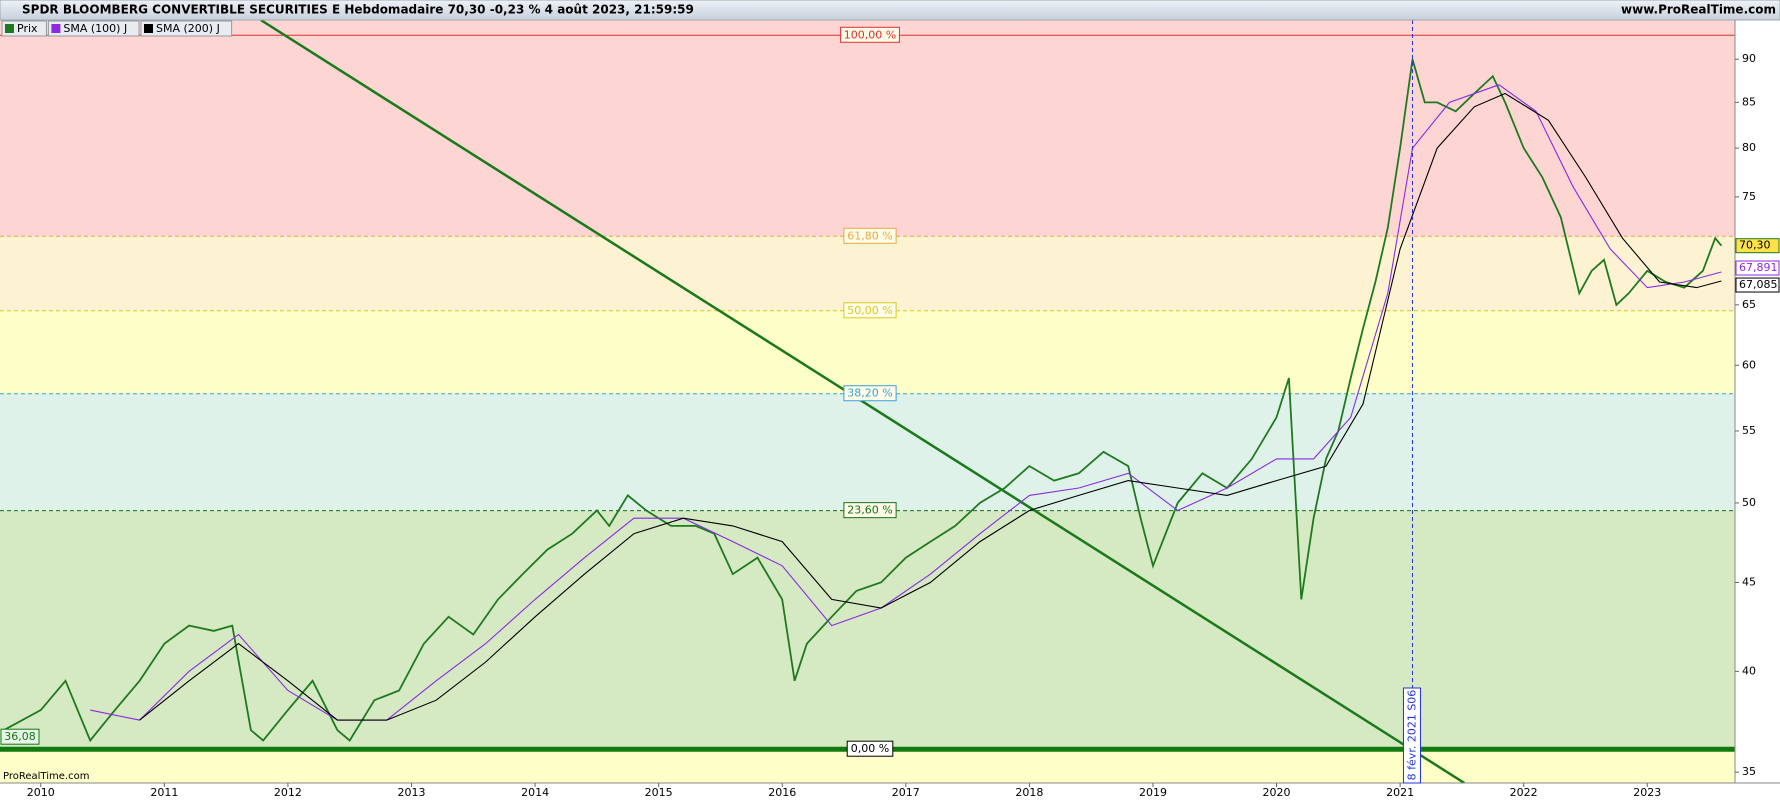 The image size is (1780, 800). I want to click on last-value: 67,891, so click(1758, 267).